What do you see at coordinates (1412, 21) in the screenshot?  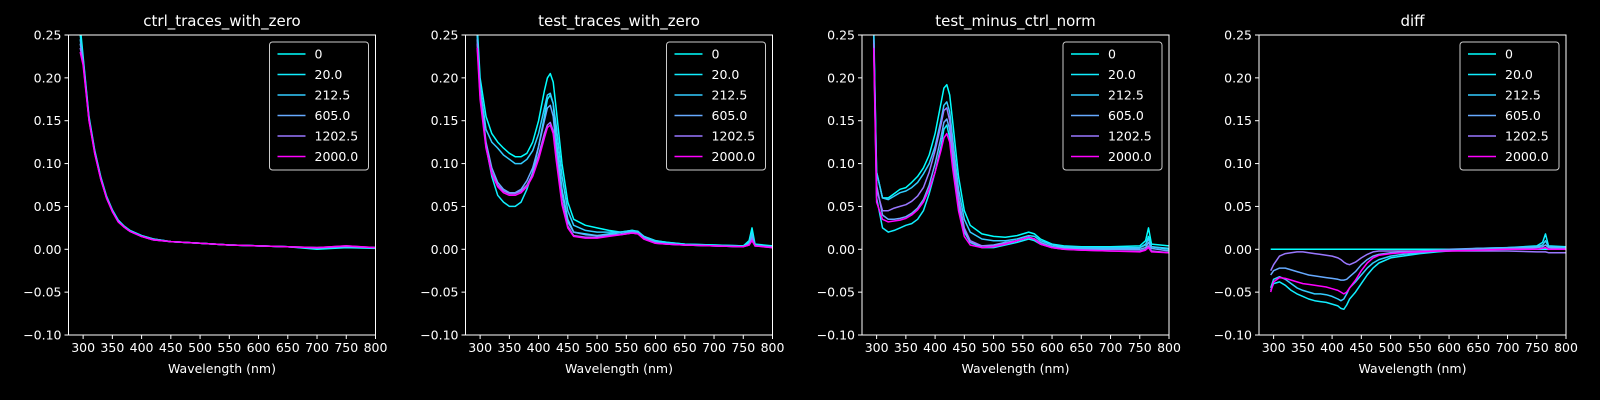 I see `chart-title: diff` at bounding box center [1412, 21].